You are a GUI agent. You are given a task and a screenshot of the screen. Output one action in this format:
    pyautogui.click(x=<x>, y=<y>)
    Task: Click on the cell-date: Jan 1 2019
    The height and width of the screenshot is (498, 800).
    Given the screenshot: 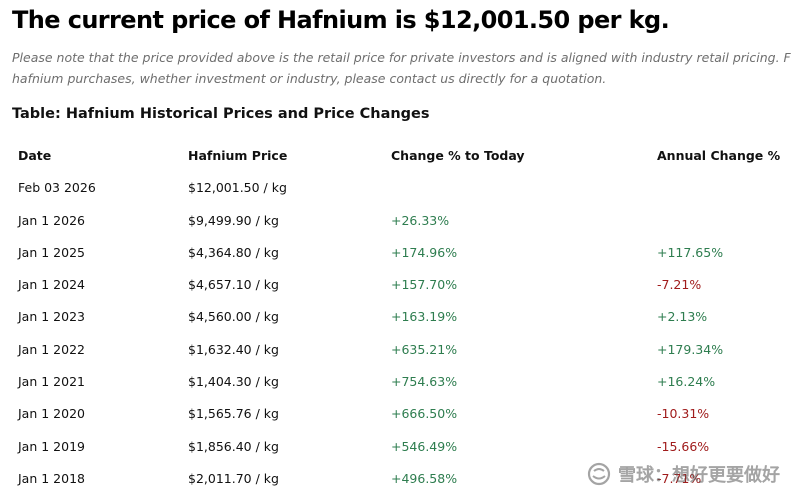 What is the action you would take?
    pyautogui.click(x=51, y=446)
    